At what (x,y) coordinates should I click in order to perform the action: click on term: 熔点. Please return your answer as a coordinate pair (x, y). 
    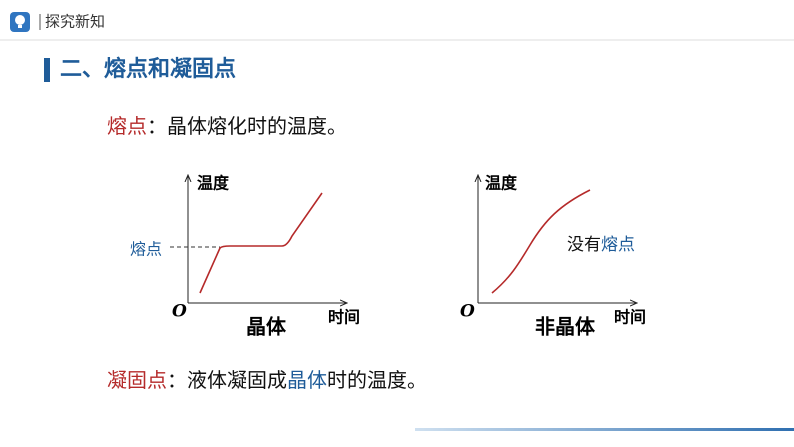
    Looking at the image, I should click on (127, 126).